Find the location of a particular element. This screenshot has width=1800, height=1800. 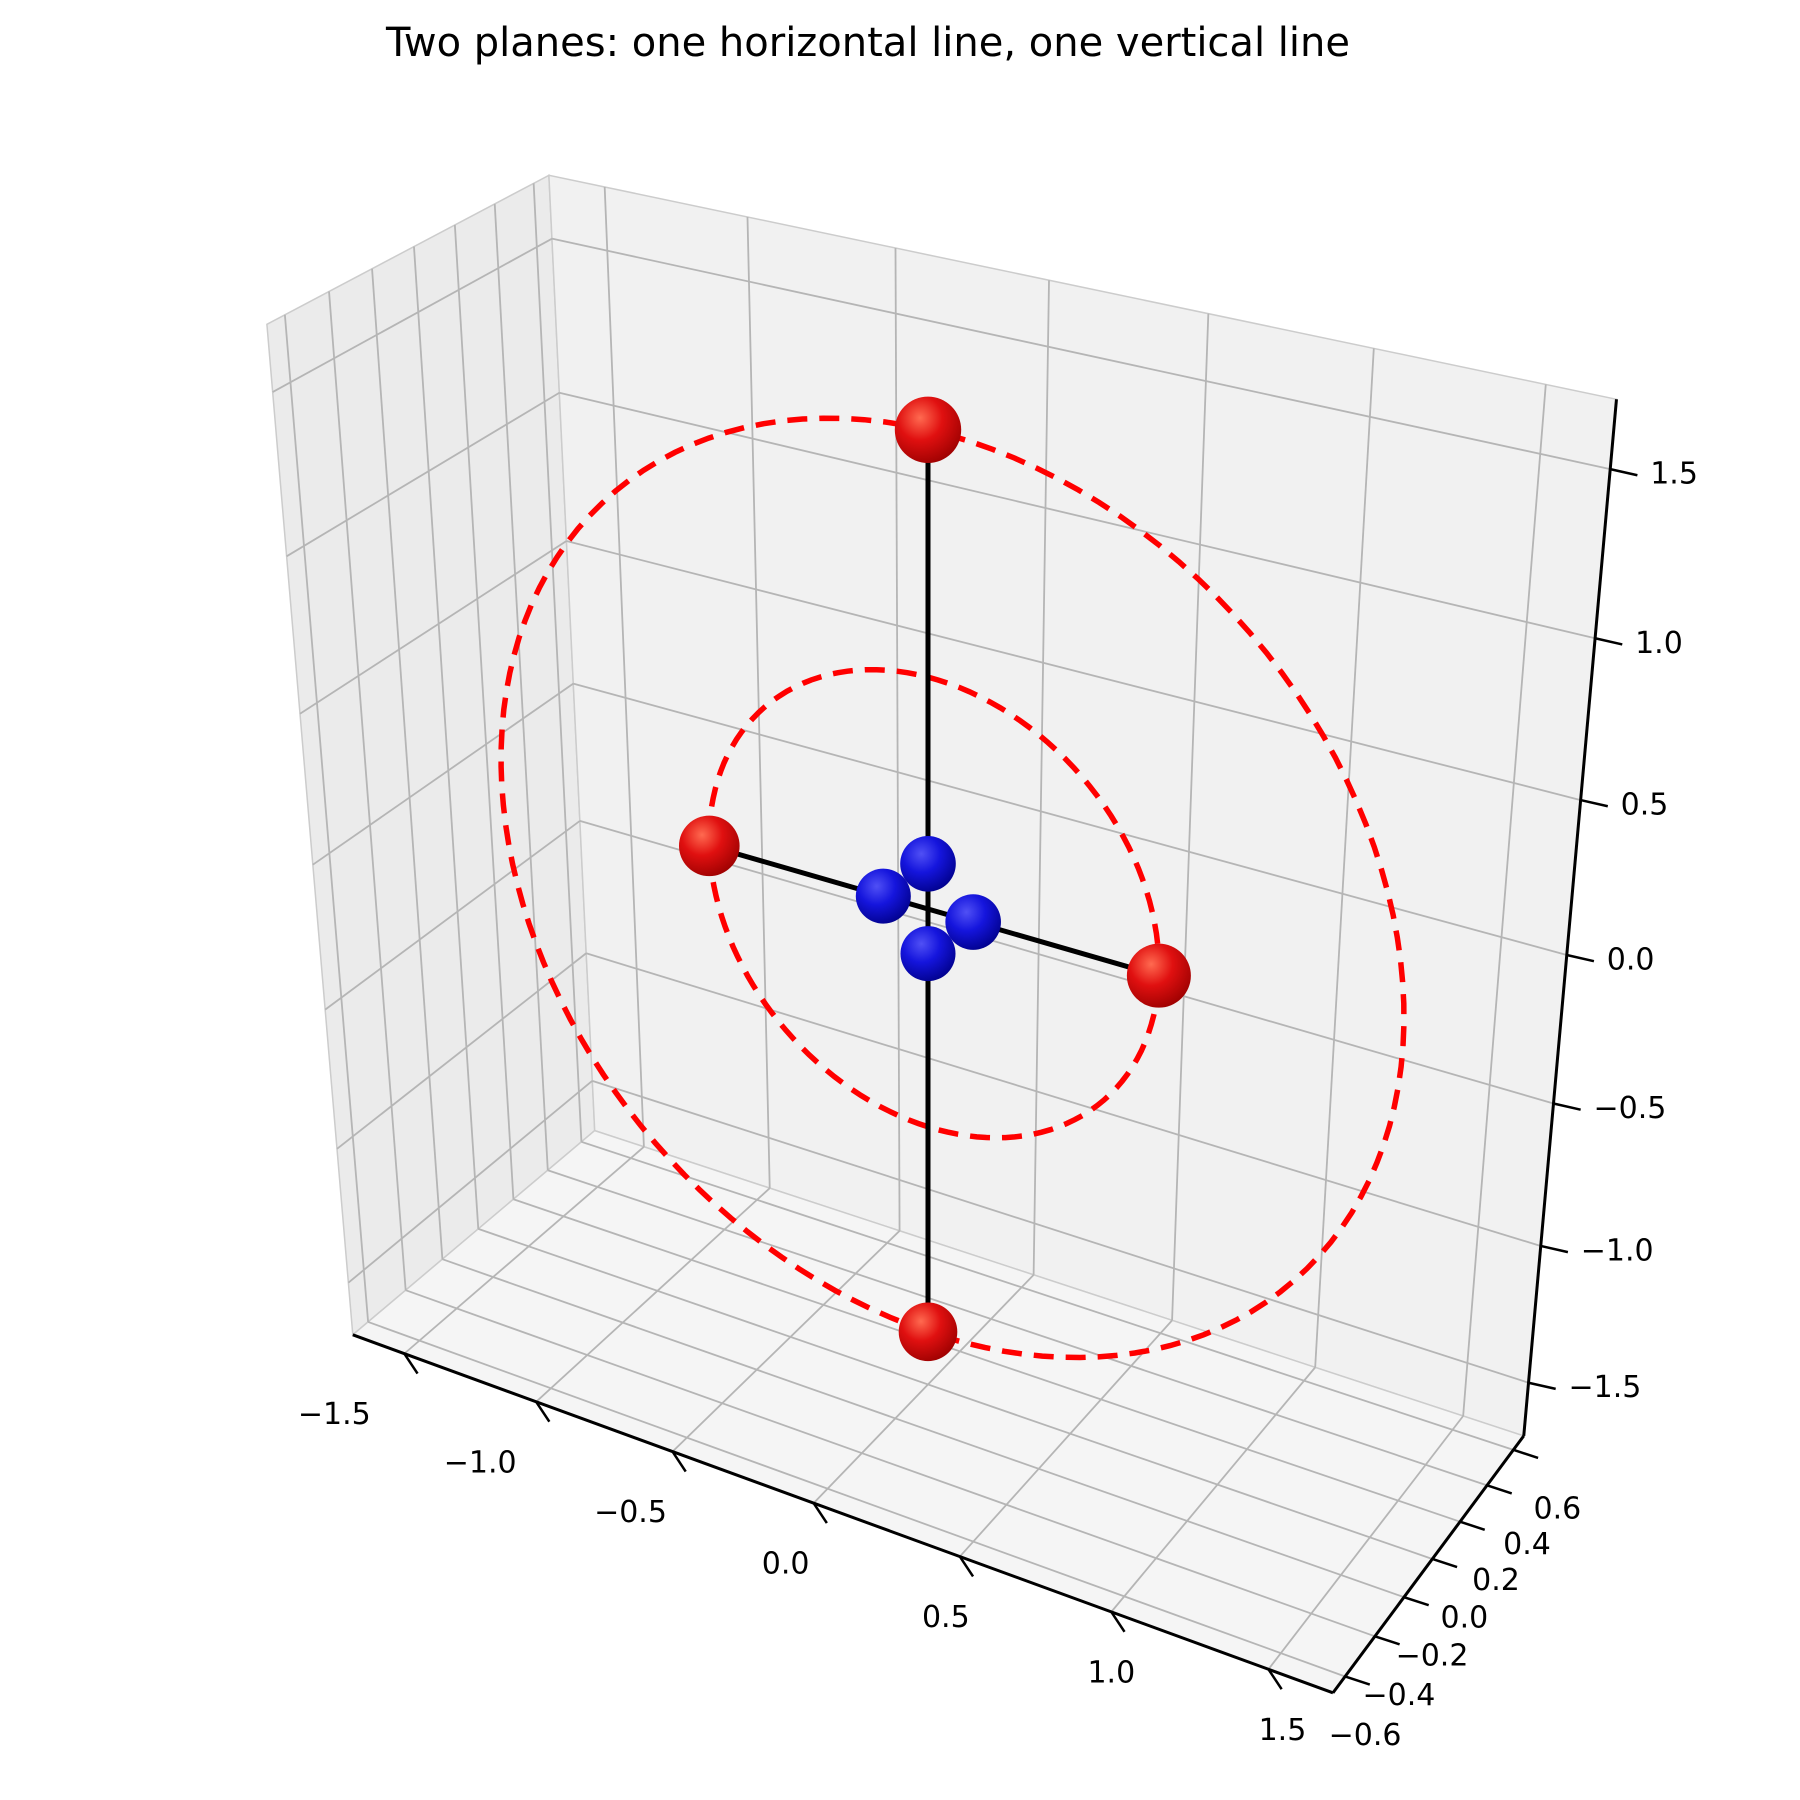

z-tick-label: 0.5 is located at coordinates (1645, 805).